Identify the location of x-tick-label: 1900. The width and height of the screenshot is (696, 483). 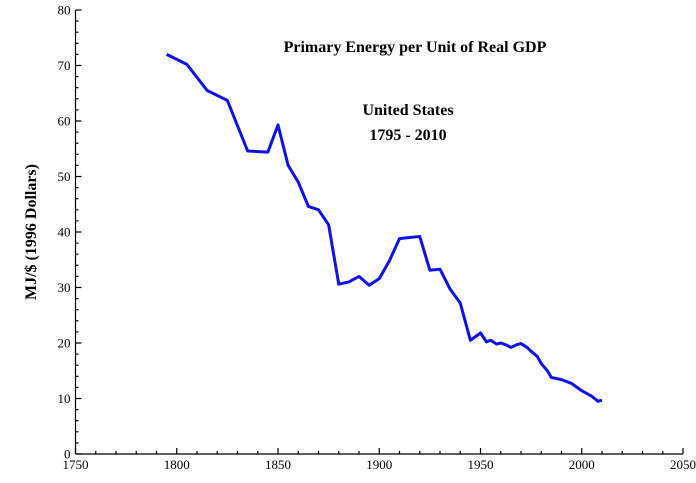
(379, 464).